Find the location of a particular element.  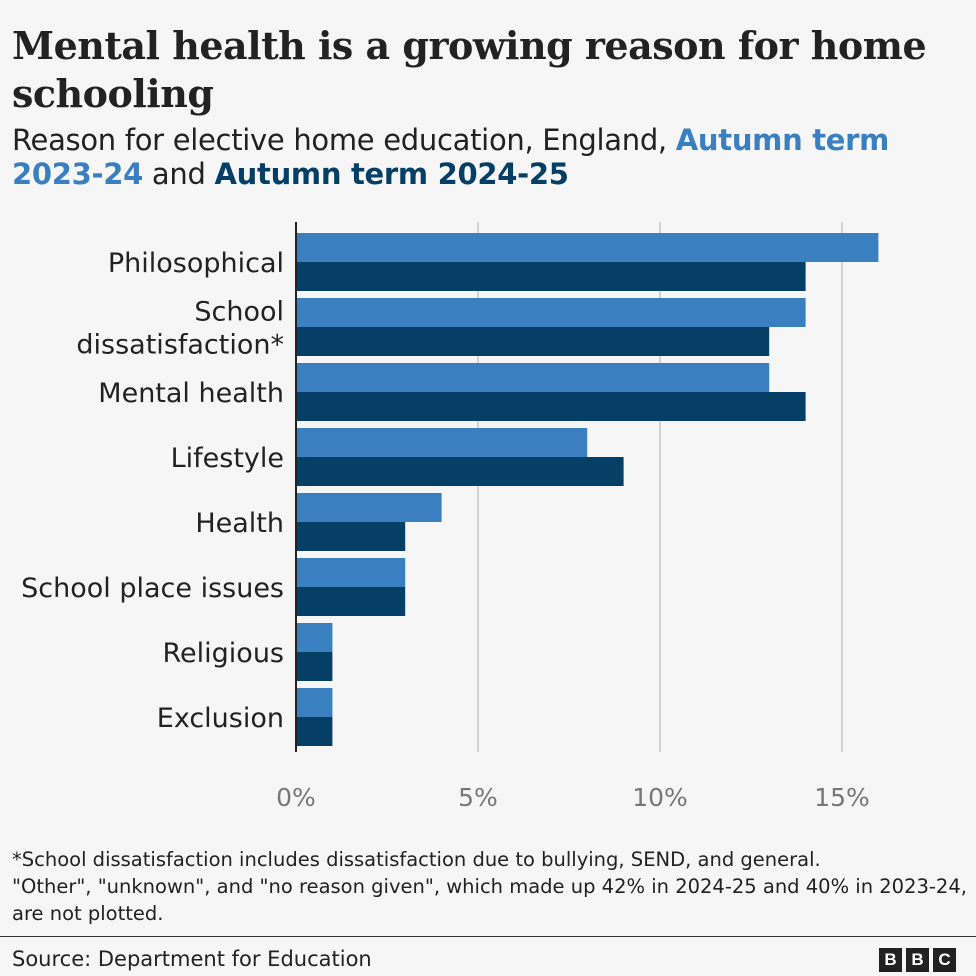

source-text: Source: Department for Education is located at coordinates (192, 959).